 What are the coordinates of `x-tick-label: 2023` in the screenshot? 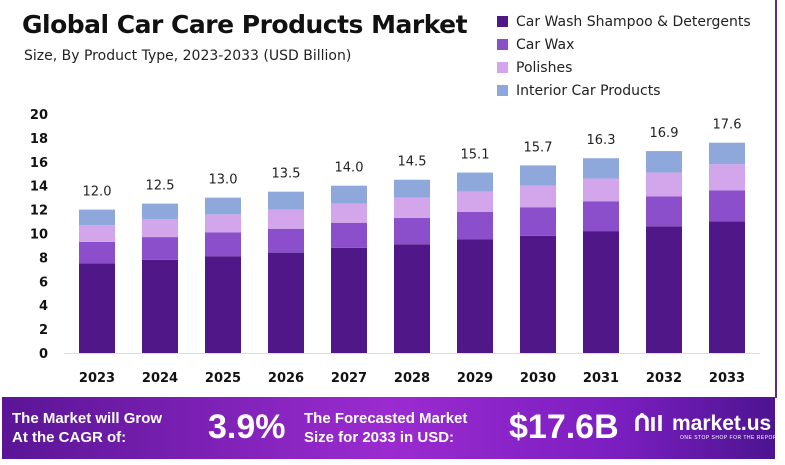 It's located at (97, 378).